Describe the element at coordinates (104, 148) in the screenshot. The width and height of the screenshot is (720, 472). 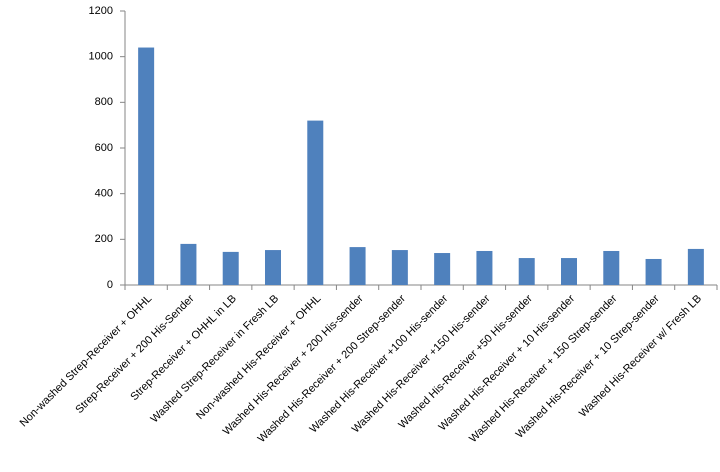
I see `y-tick-label: 600` at that location.